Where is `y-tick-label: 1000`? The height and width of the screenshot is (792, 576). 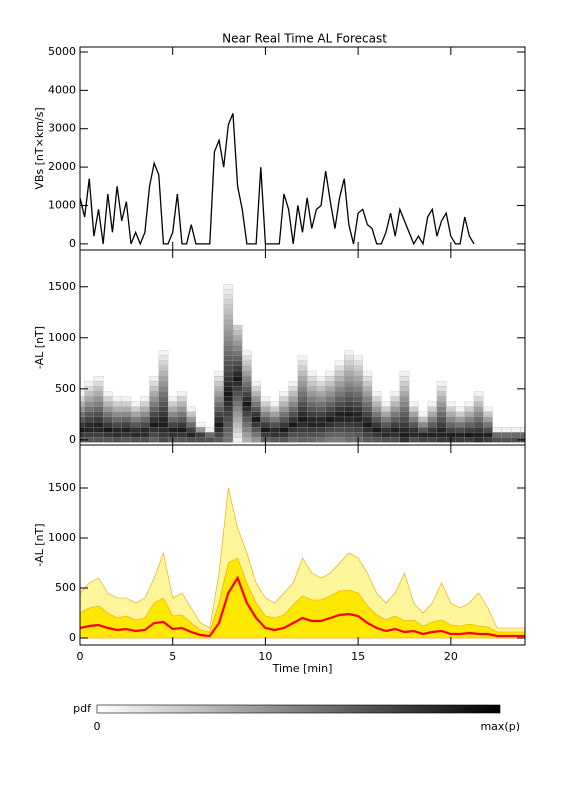 y-tick-label: 1000 is located at coordinates (62, 537).